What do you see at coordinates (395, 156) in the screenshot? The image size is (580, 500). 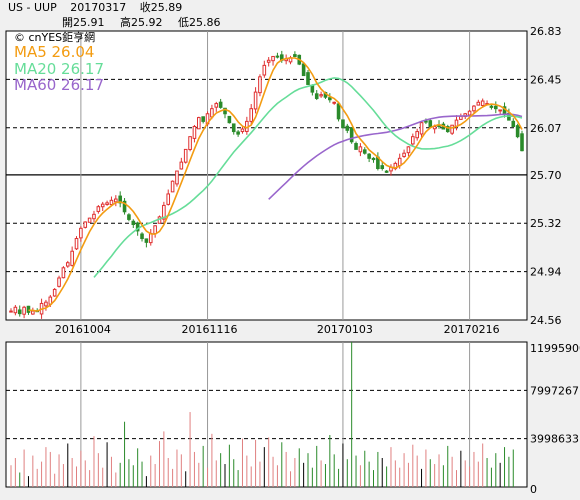 I see `ma60-line` at bounding box center [395, 156].